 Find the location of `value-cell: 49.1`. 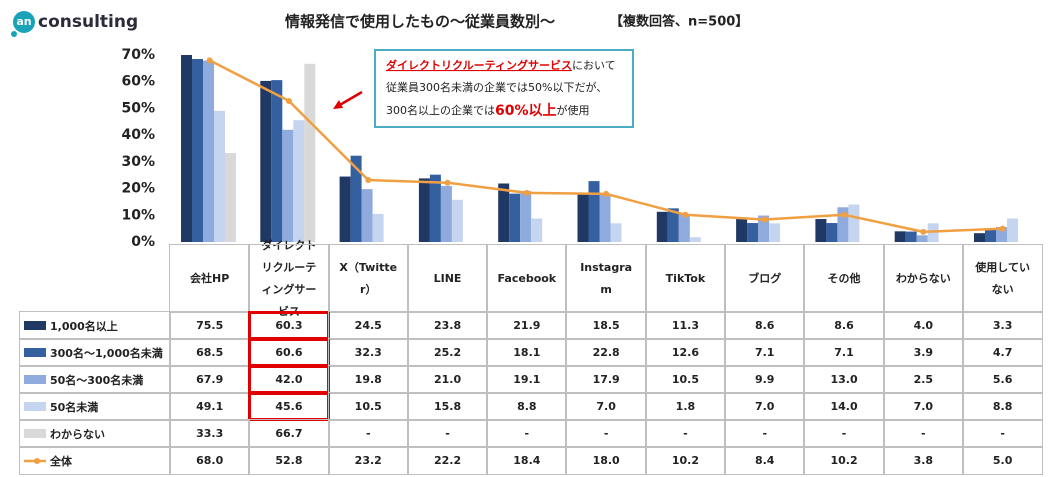

value-cell: 49.1 is located at coordinates (209, 406).